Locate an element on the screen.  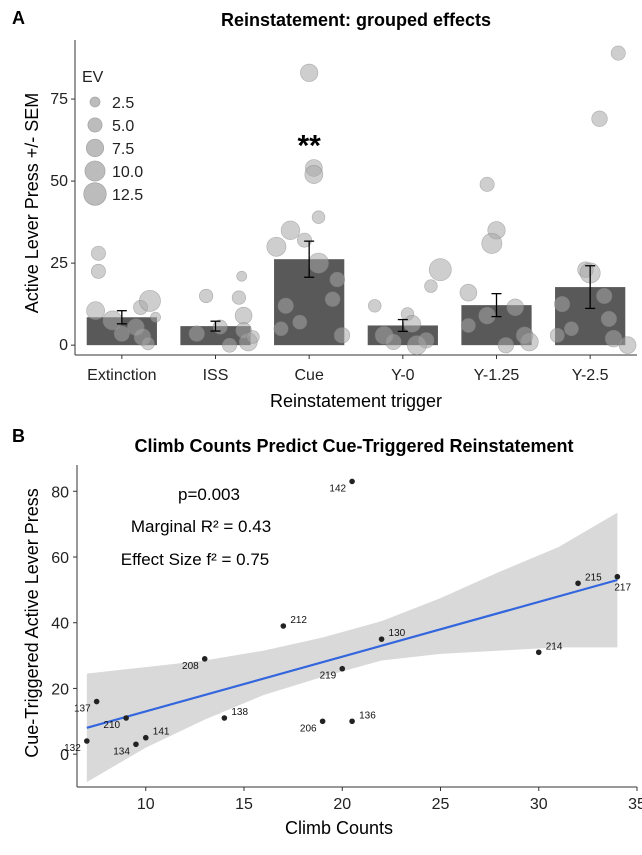
point-label: 206 is located at coordinates (308, 728).